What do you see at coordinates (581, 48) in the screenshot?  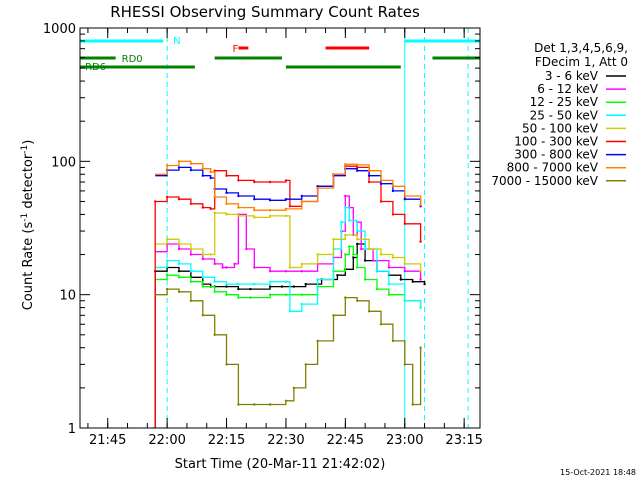 I see `legend-header-line-1: Det 1,3,4,5,6,9,` at bounding box center [581, 48].